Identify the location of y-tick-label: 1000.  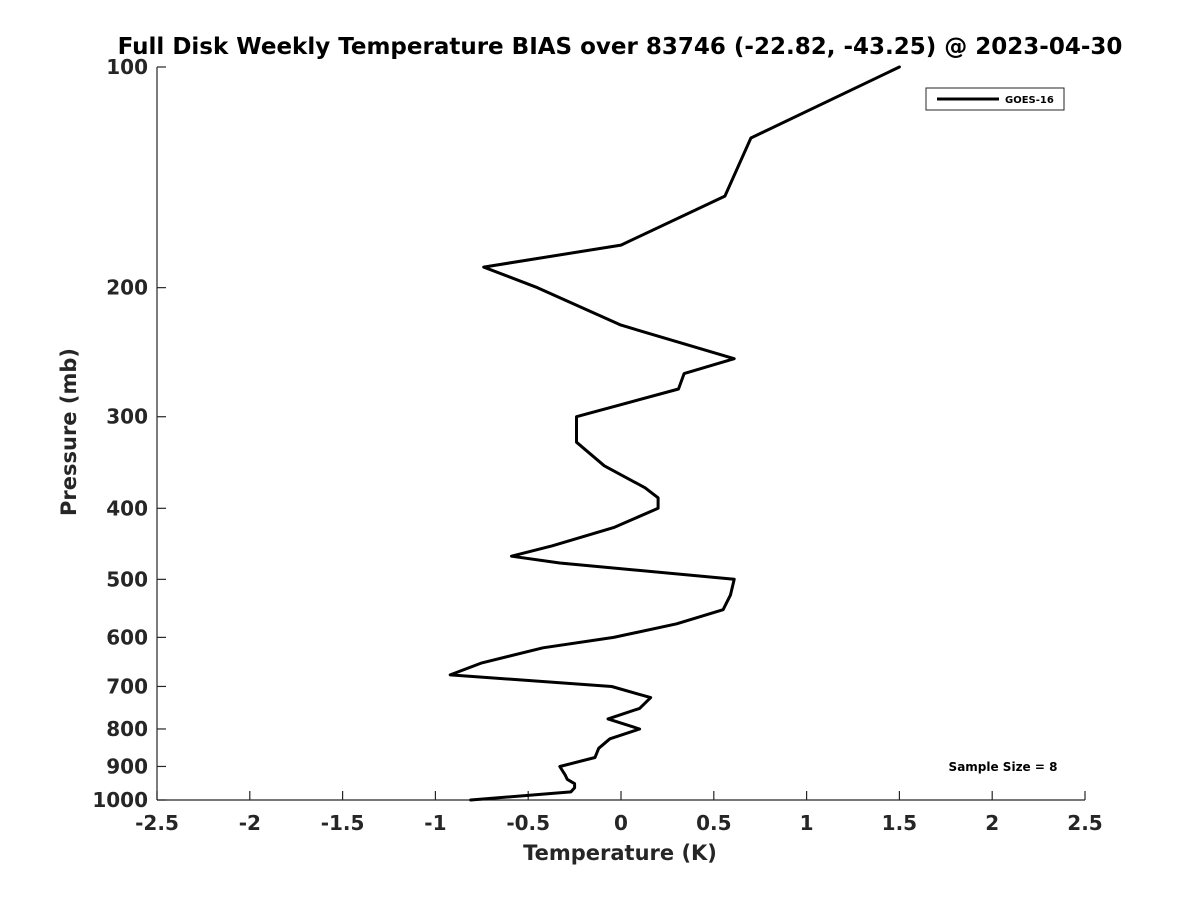
(120, 800).